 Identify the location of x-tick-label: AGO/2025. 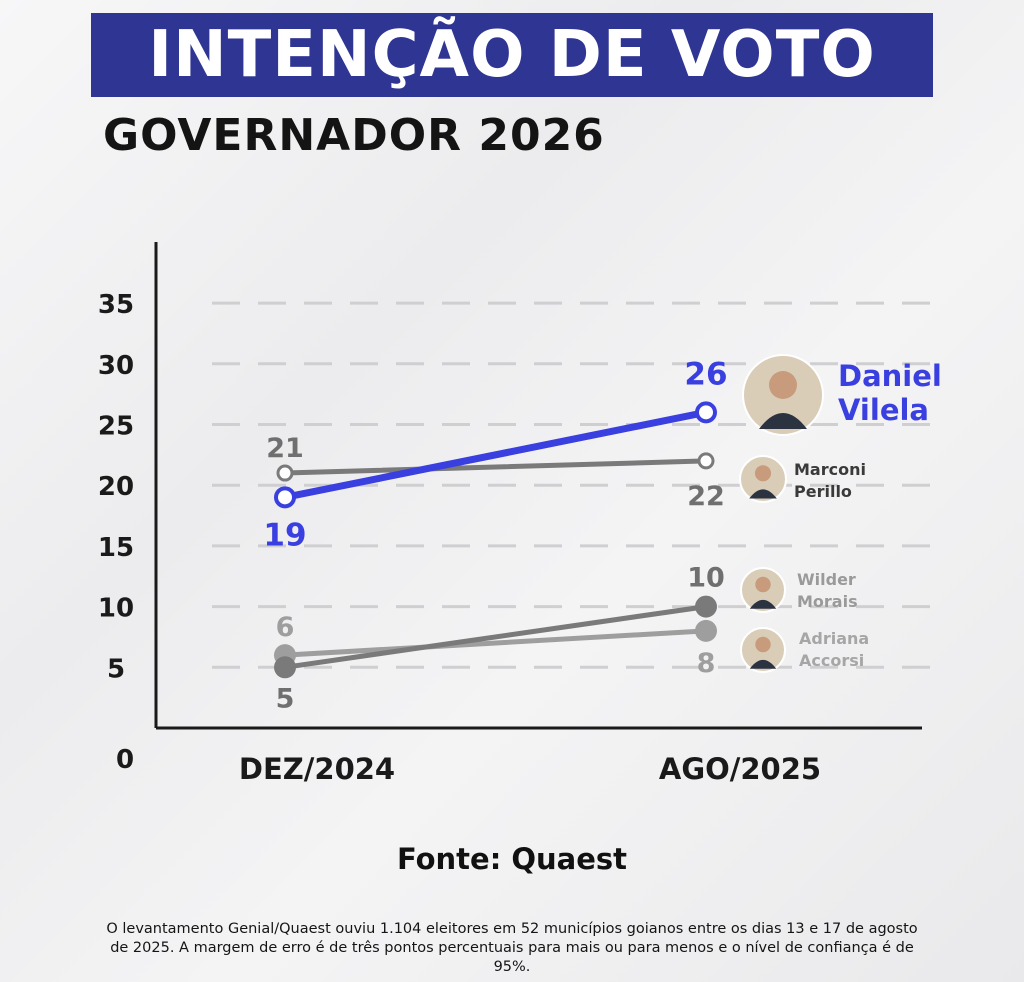
(740, 769).